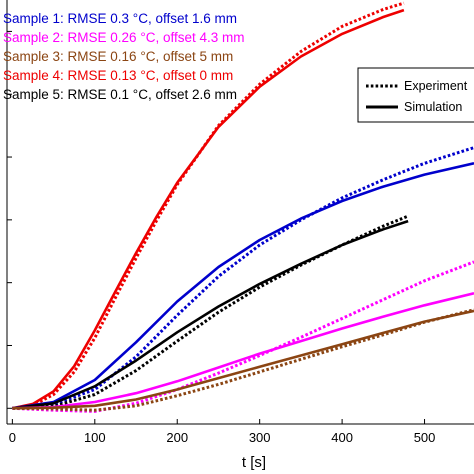  Describe the element at coordinates (12, 437) in the screenshot. I see `x-tick-label: 0` at that location.